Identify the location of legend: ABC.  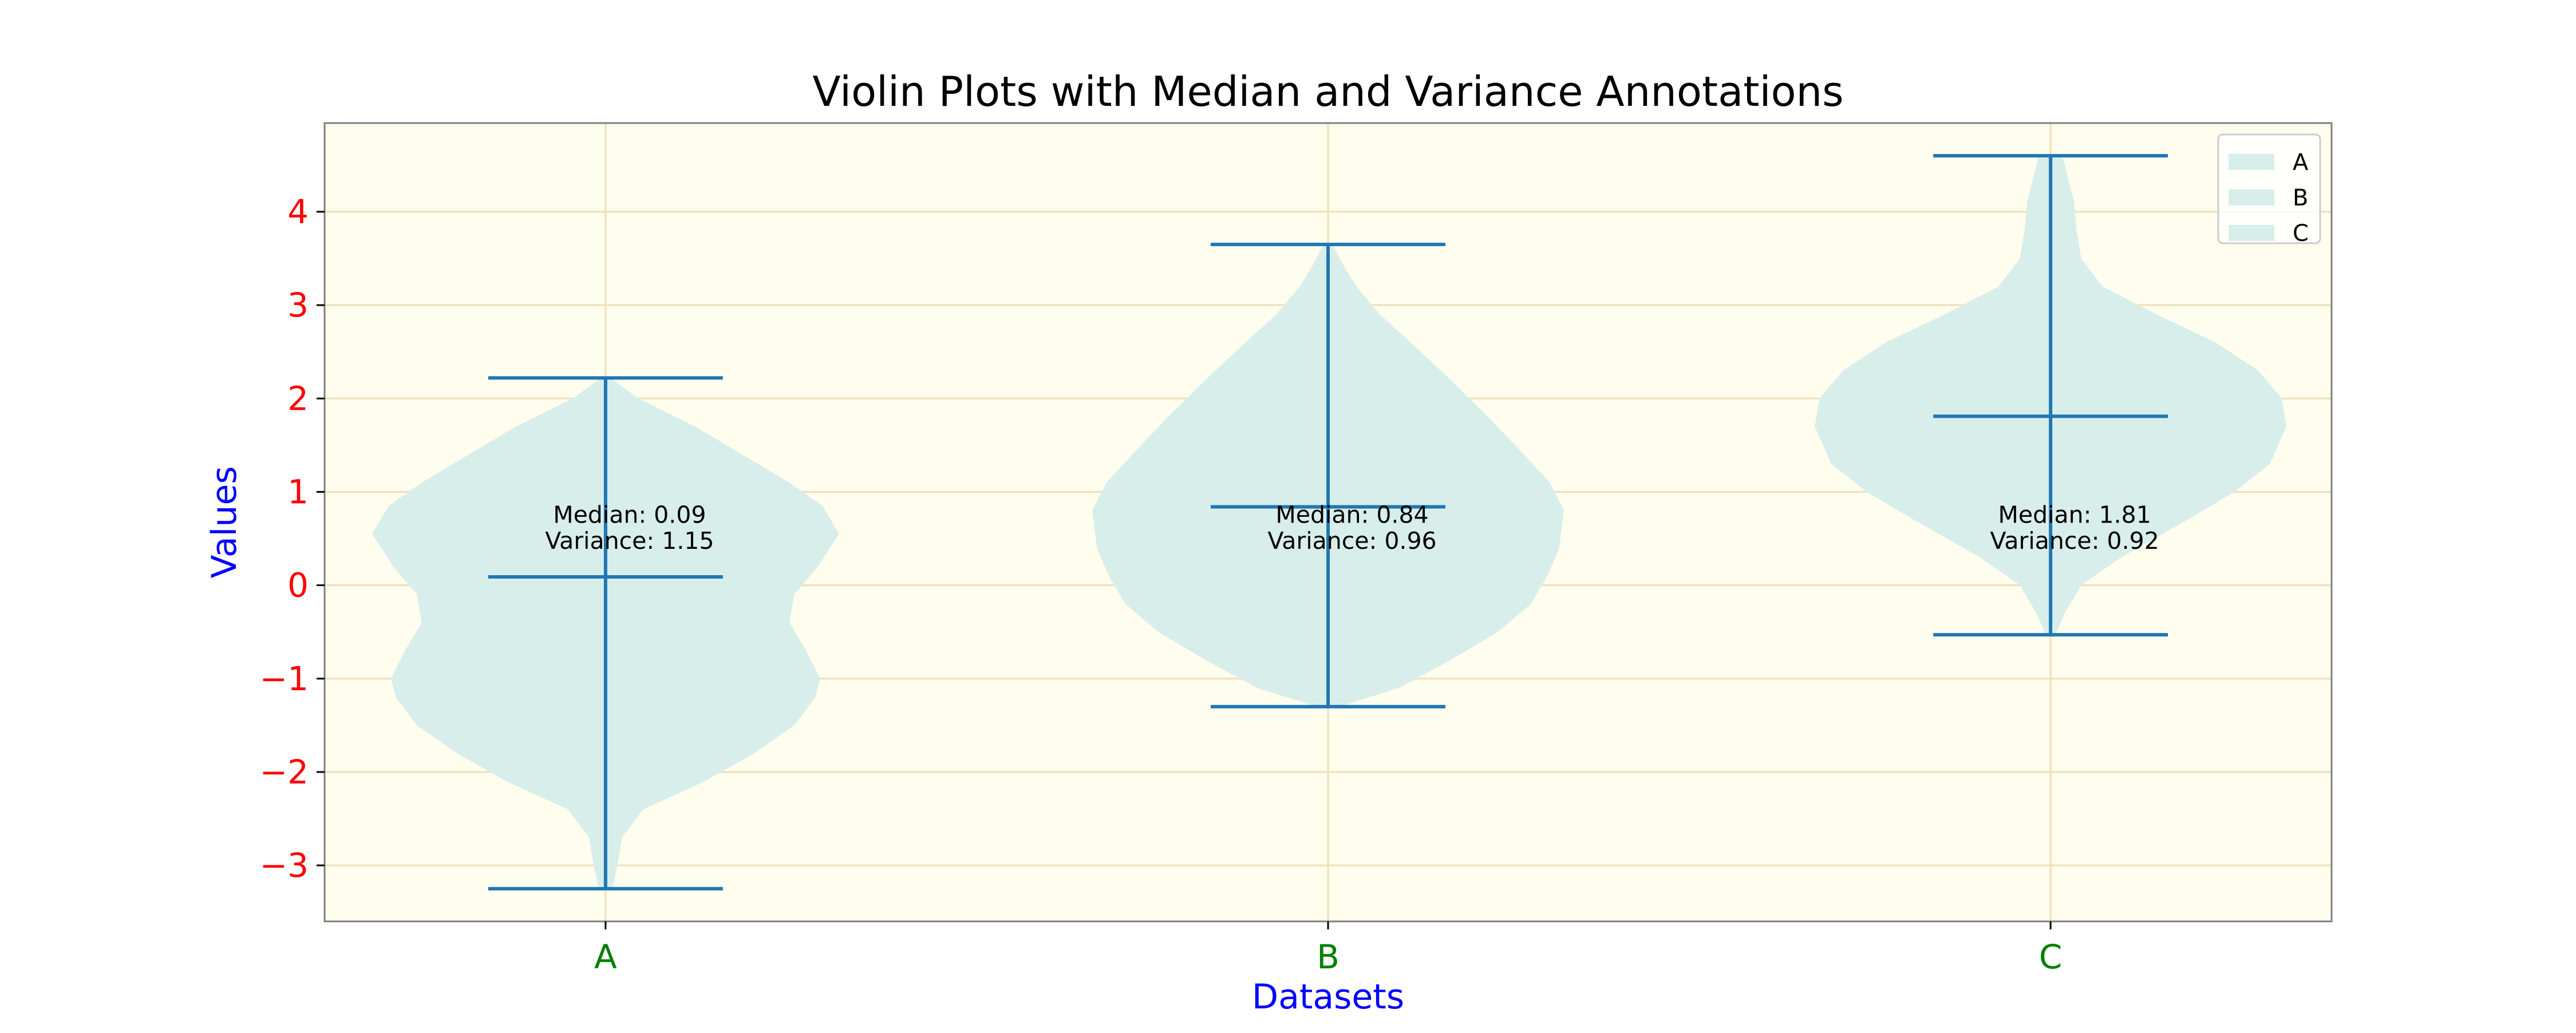
(2269, 190).